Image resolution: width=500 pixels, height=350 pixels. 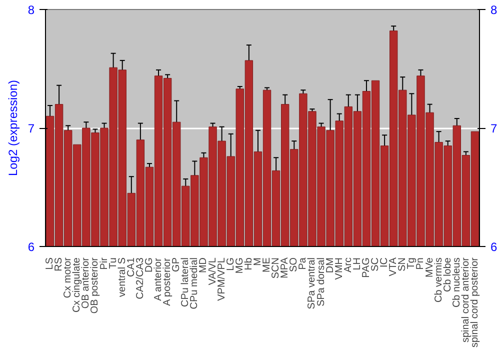 What do you see at coordinates (140, 278) in the screenshot?
I see `x-tick-label: CA2/CA3` at bounding box center [140, 278].